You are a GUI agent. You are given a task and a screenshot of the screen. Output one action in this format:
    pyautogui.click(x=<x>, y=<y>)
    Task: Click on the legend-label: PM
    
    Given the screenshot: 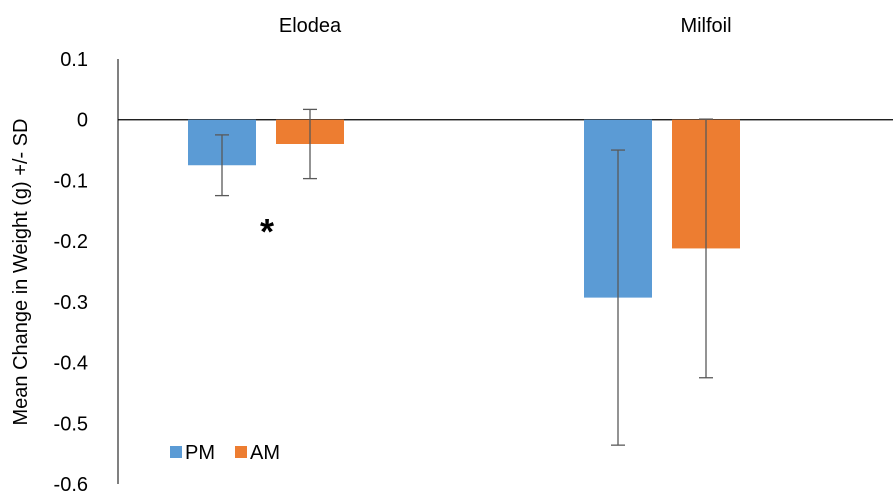 What is the action you would take?
    pyautogui.click(x=200, y=453)
    